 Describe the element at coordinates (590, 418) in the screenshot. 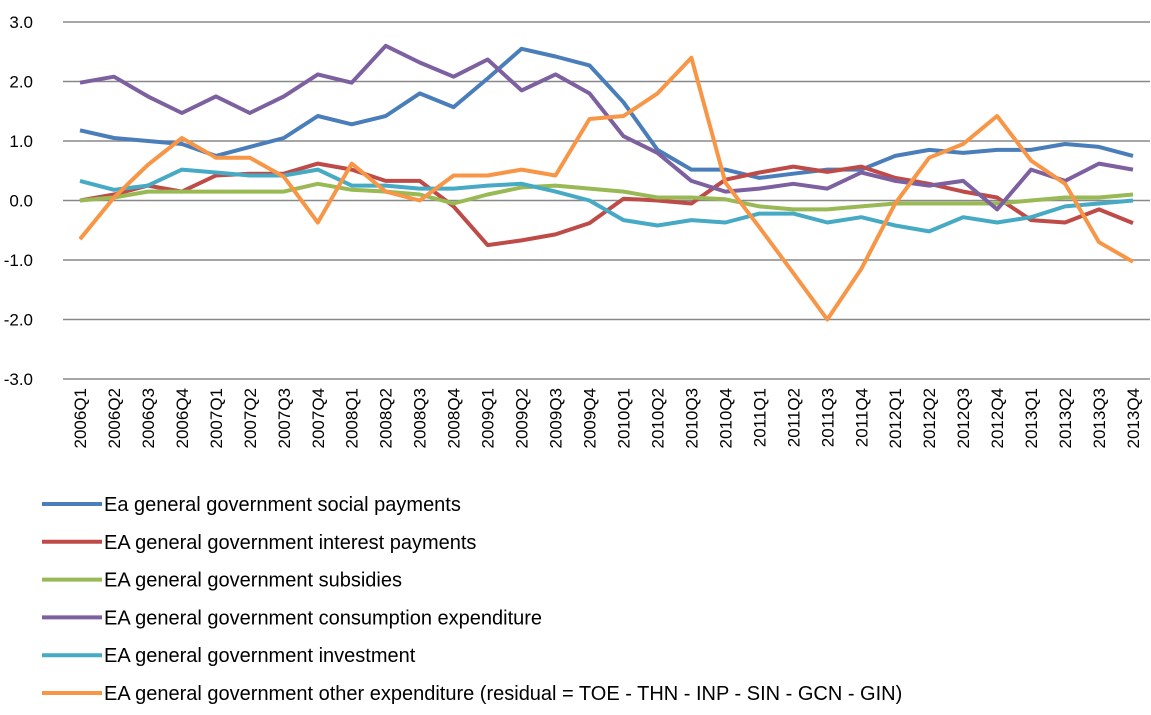

I see `x-tick-label: 2009Q4` at that location.